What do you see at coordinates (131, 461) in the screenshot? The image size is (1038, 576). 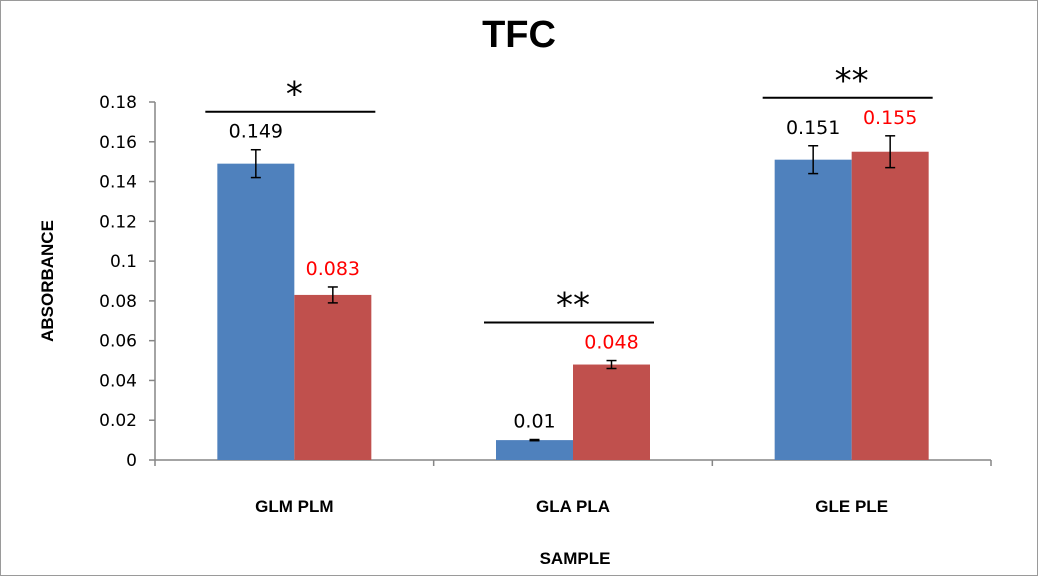 I see `y-tick-label: 0` at bounding box center [131, 461].